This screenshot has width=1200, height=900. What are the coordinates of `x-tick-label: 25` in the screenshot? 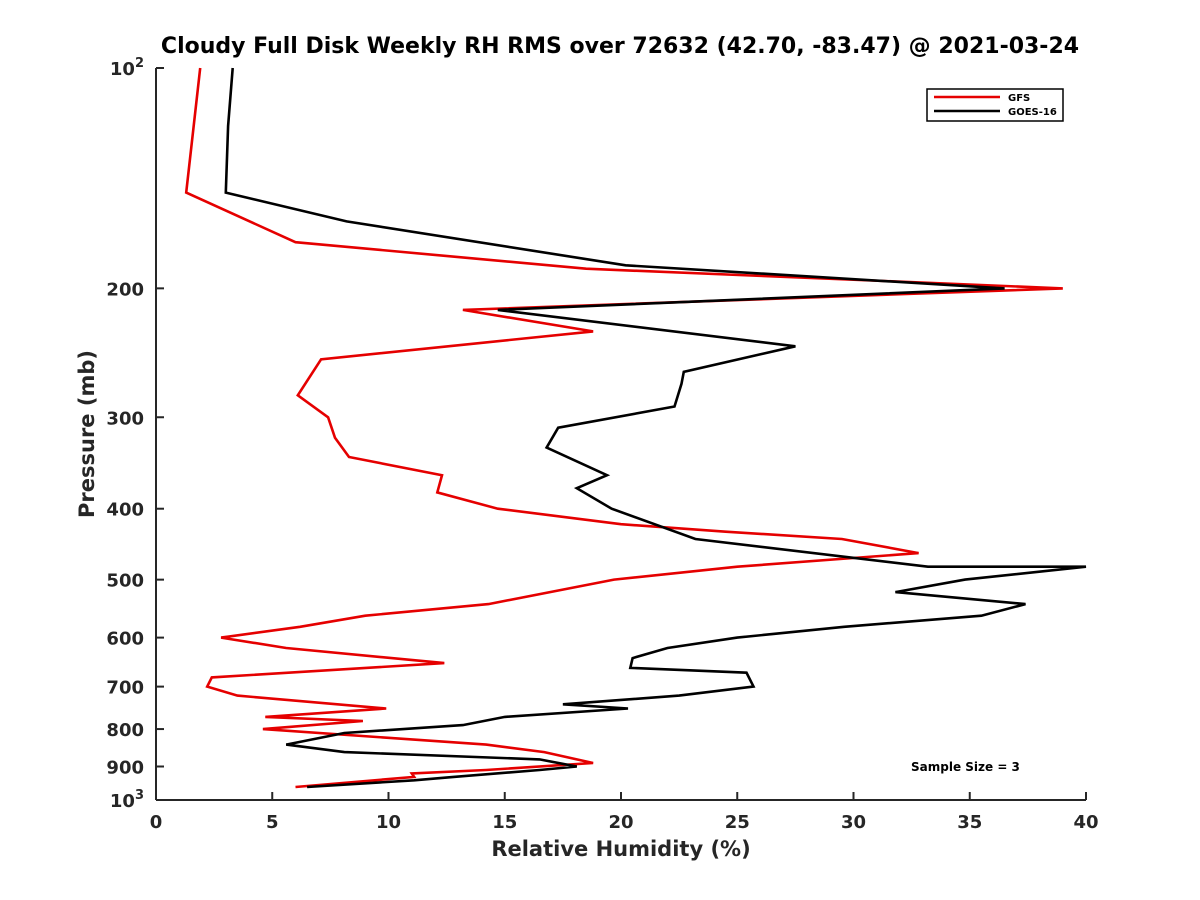 It's located at (737, 822).